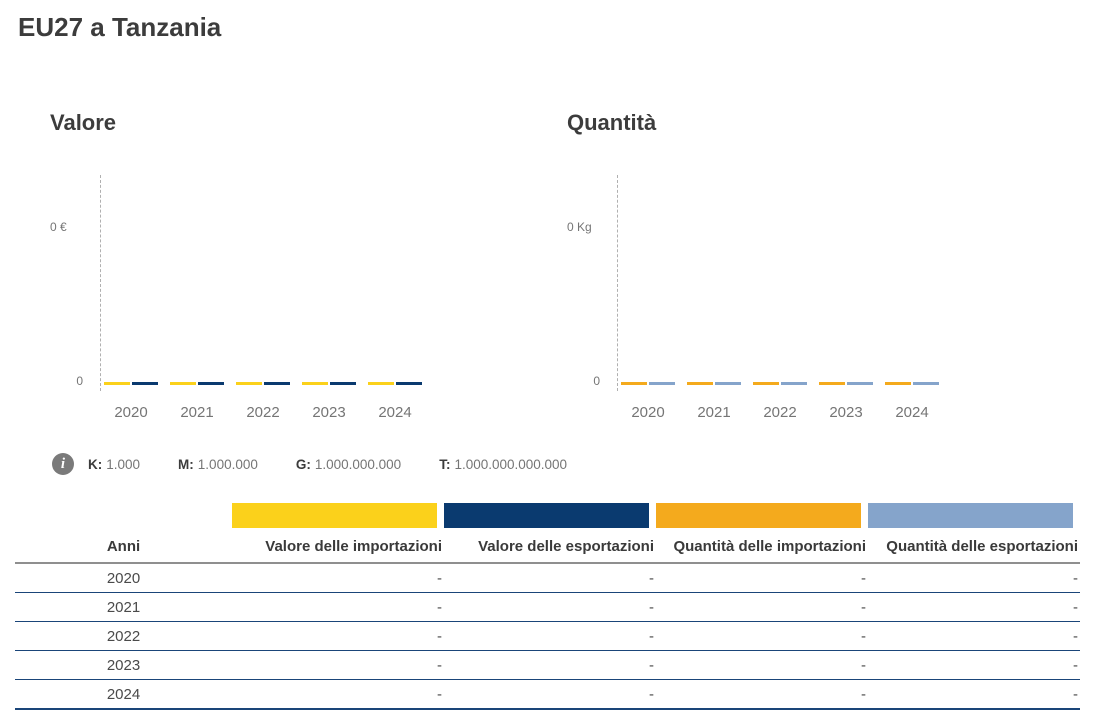 This screenshot has height=720, width=1099. I want to click on chart-quantita-title: Quantità, so click(612, 122).